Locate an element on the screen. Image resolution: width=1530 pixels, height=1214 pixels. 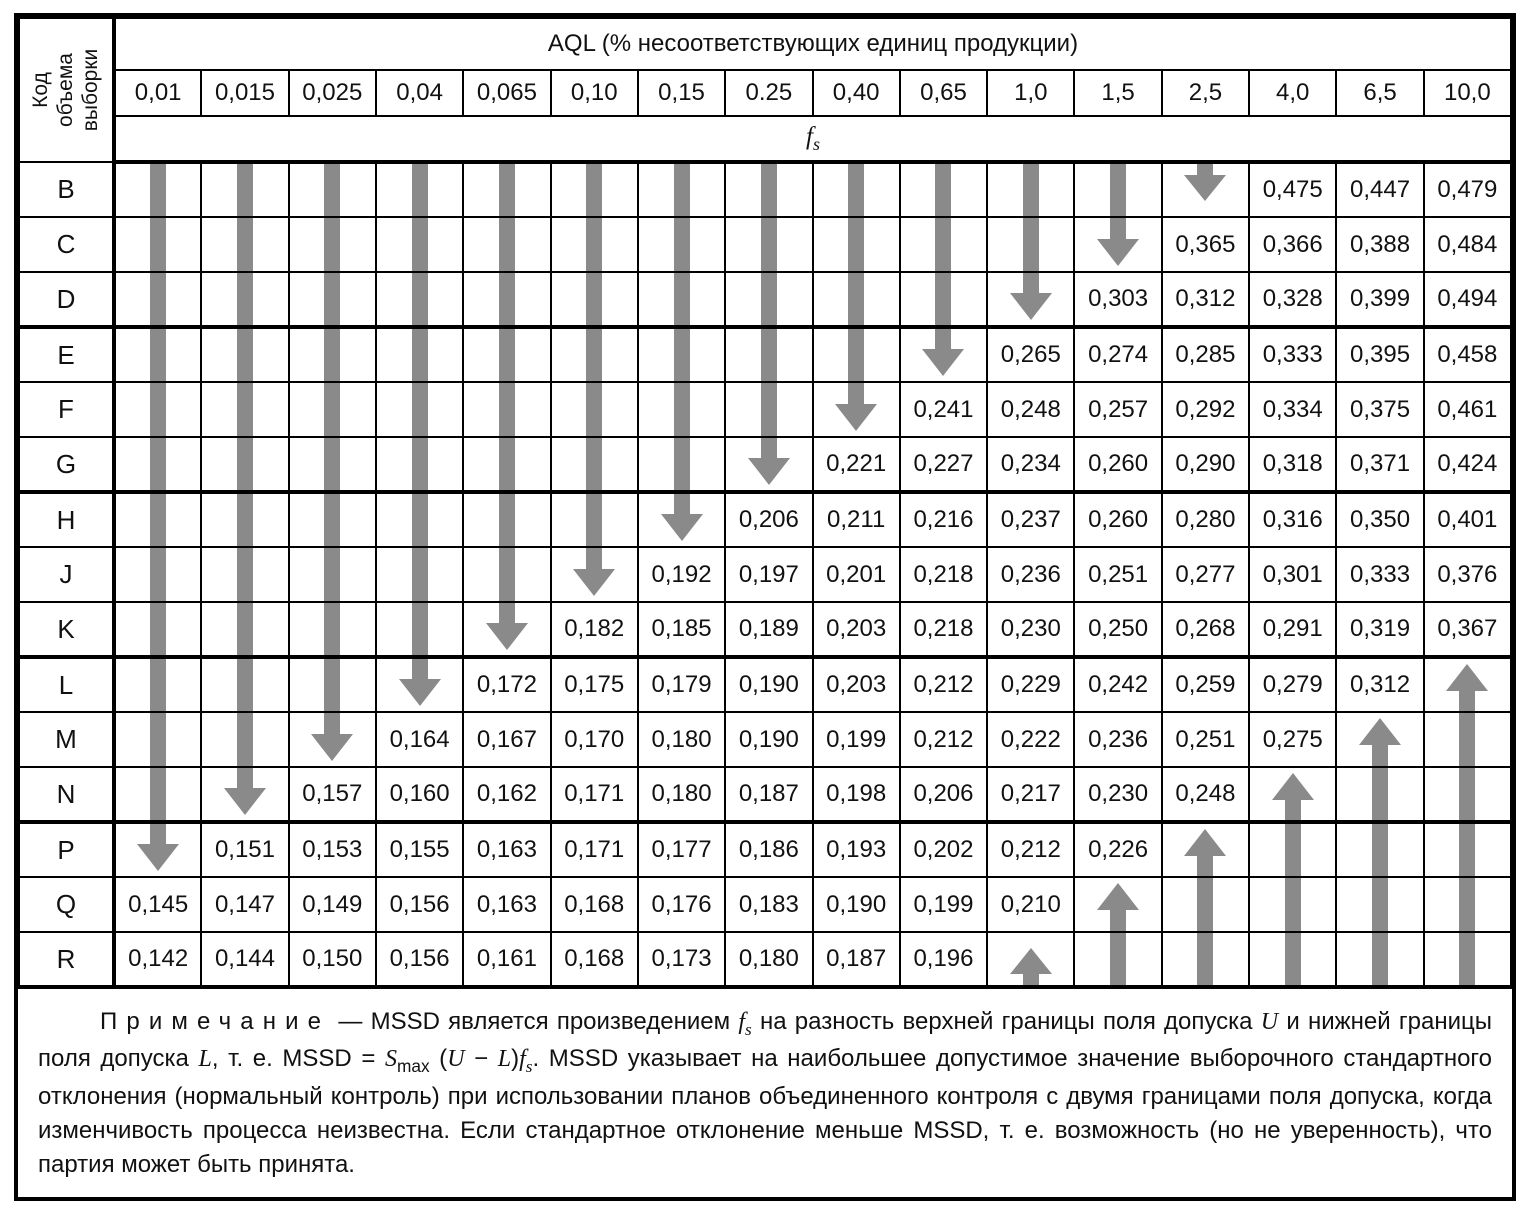
sample-size-code: Q is located at coordinates (67, 904).